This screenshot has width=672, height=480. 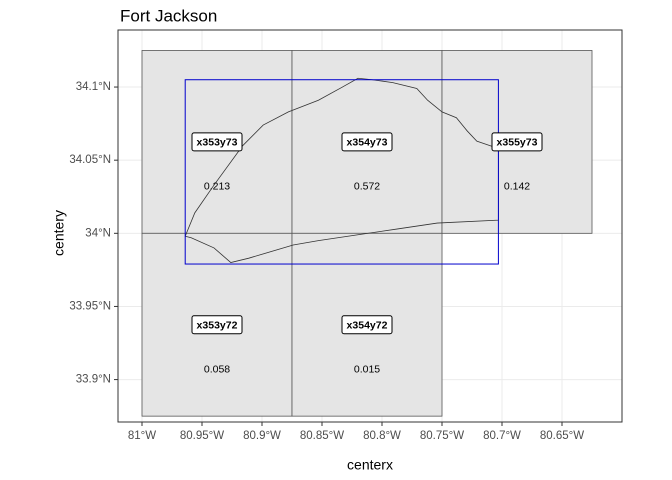 I want to click on tile-value: 0.213, so click(x=217, y=187).